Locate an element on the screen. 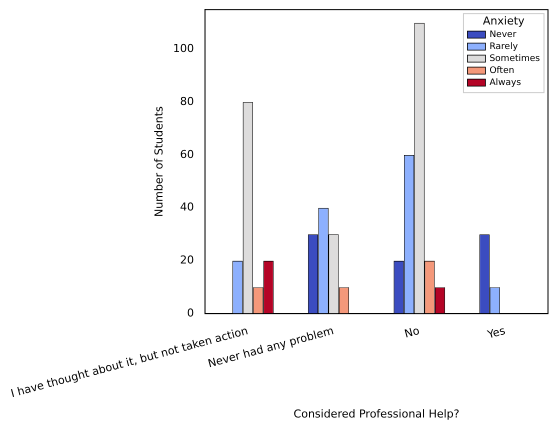 The image size is (550, 425). legend-label: Always is located at coordinates (505, 83).